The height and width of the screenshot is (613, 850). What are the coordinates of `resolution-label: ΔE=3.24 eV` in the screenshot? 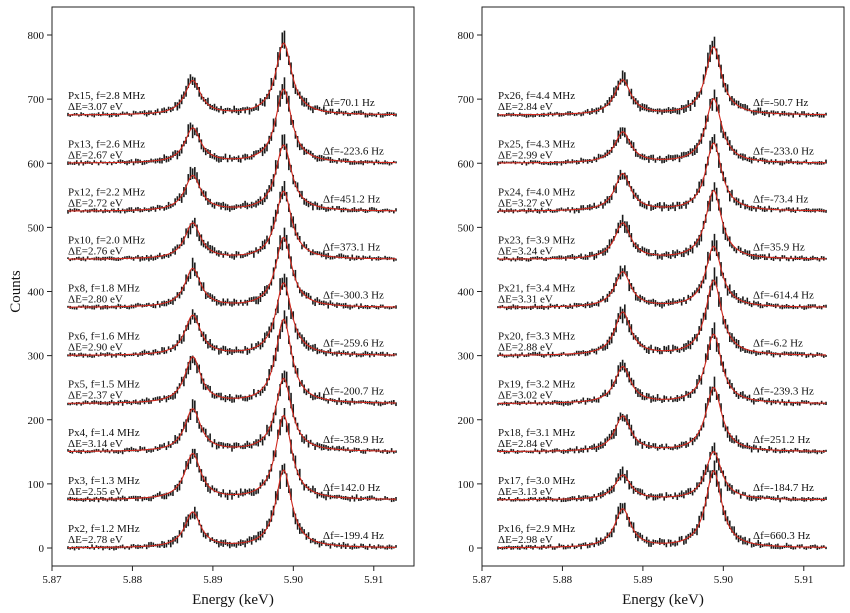 It's located at (525, 251).